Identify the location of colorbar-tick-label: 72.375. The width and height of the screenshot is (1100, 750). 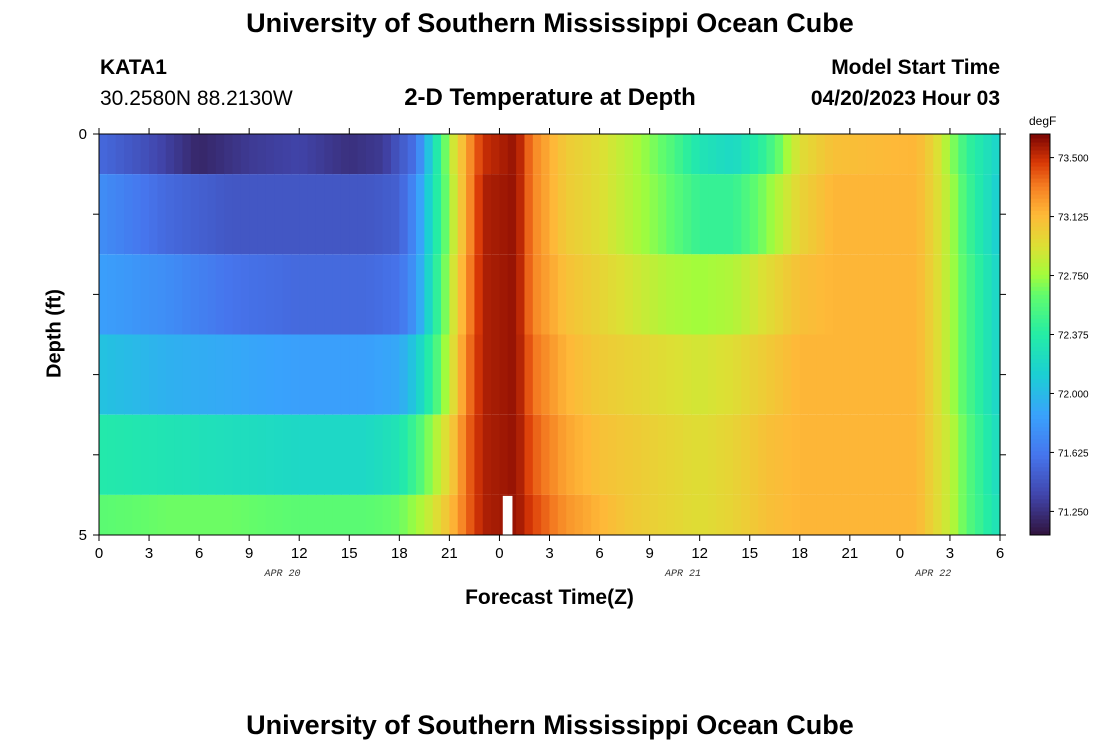
(1073, 336).